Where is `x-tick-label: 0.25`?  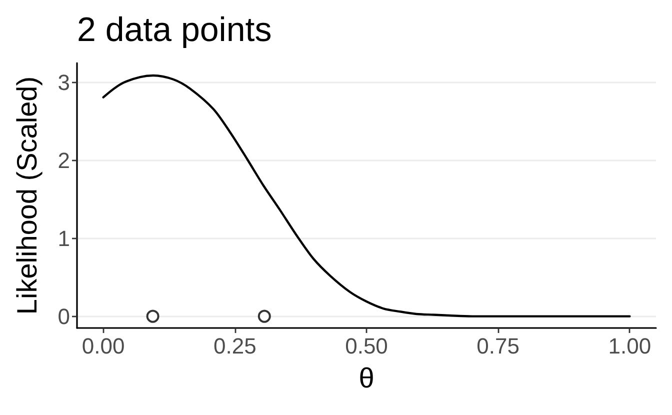 x-tick-label: 0.25 is located at coordinates (234, 346).